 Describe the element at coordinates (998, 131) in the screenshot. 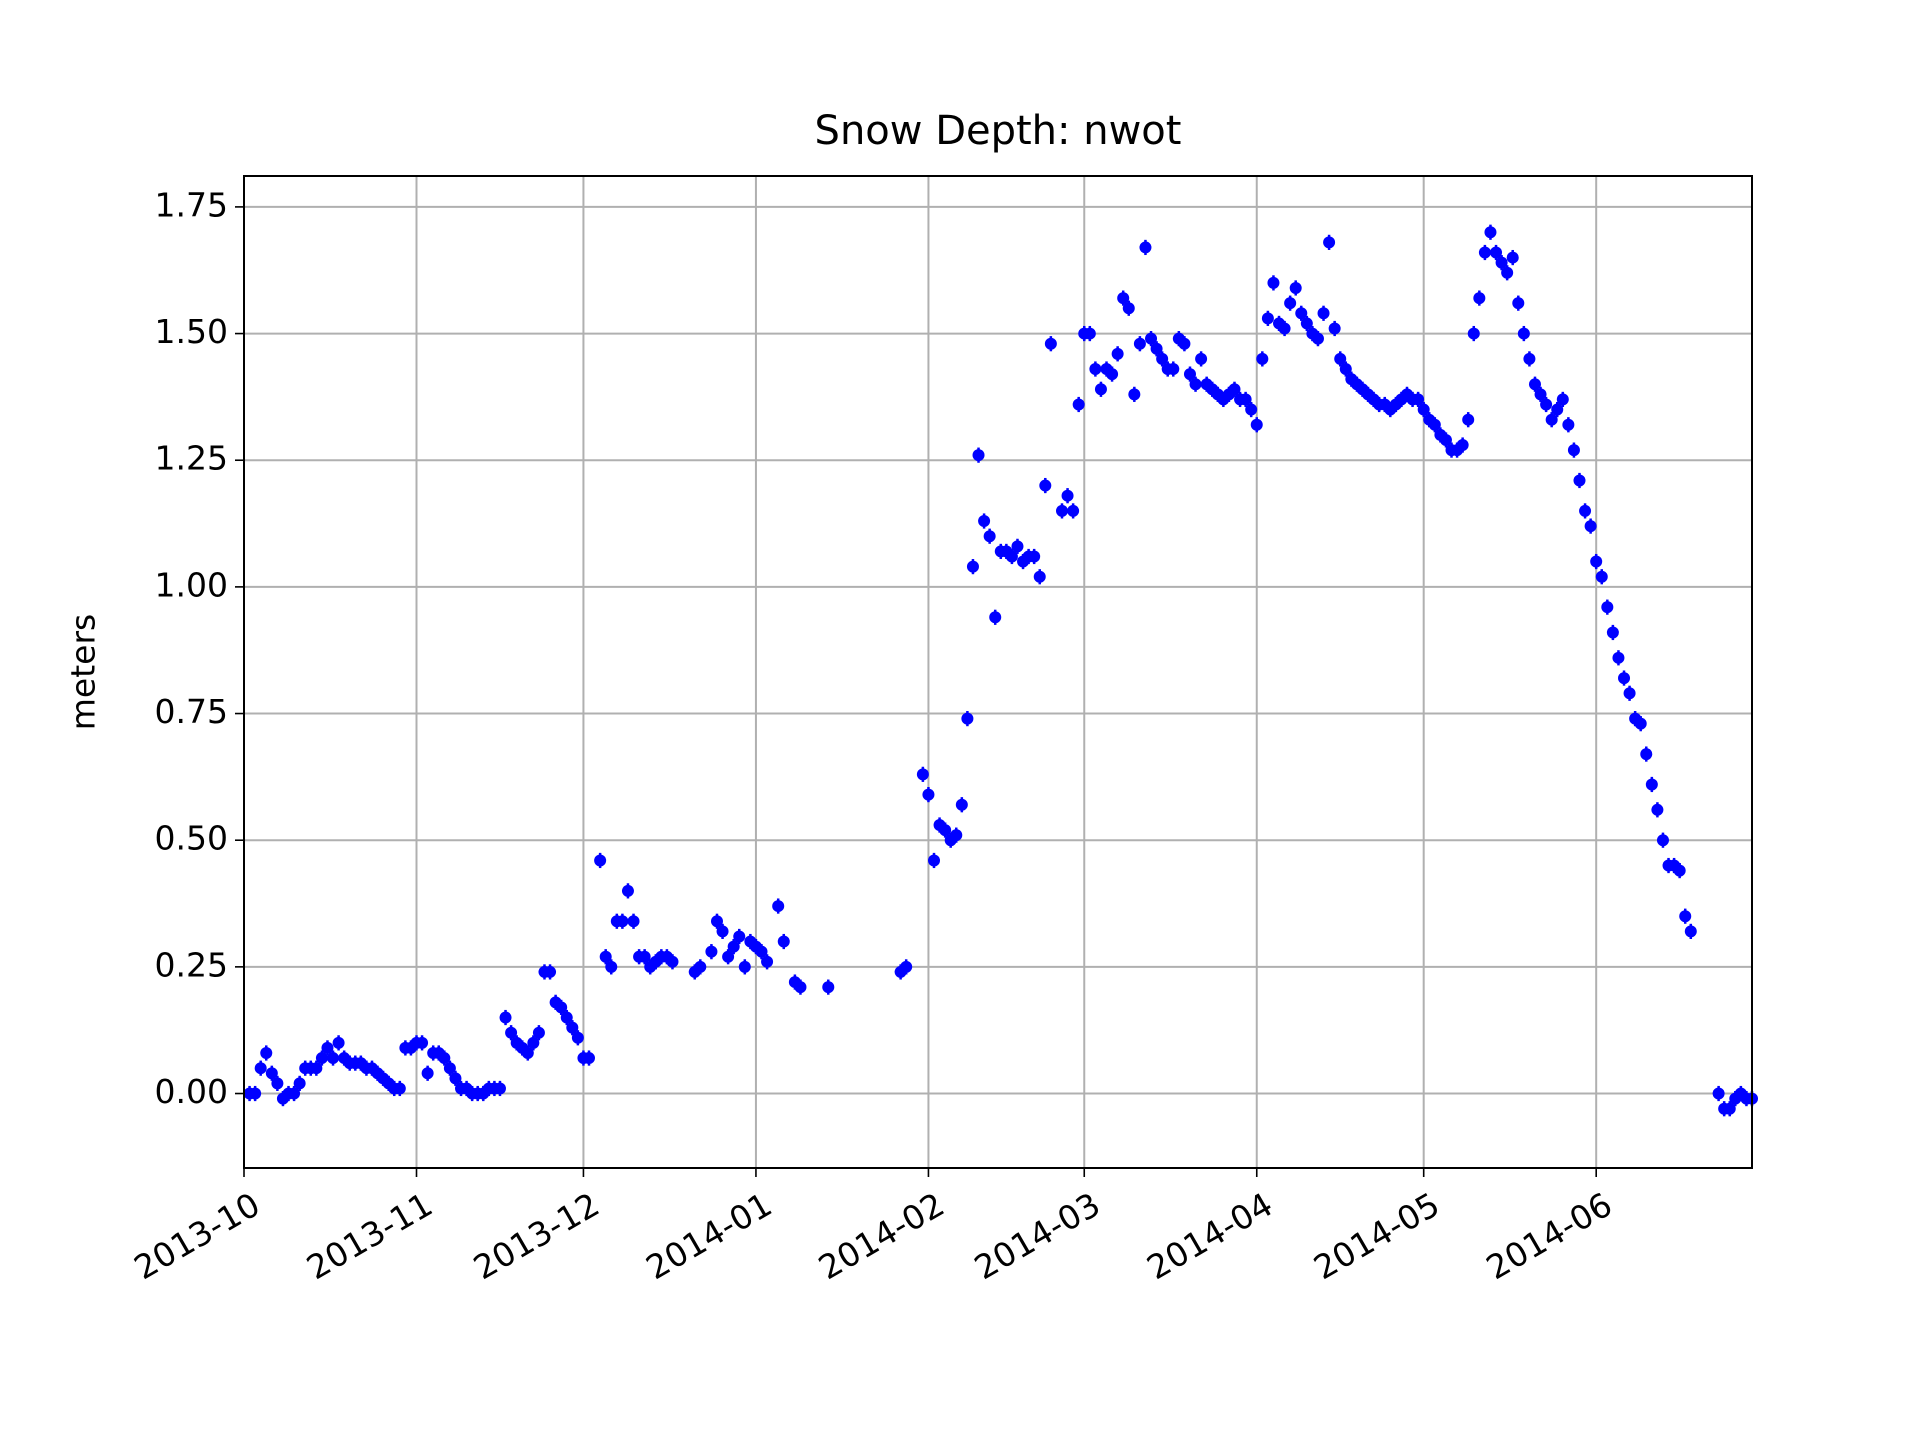

I see `chart-title: Snow Depth: nwot` at that location.